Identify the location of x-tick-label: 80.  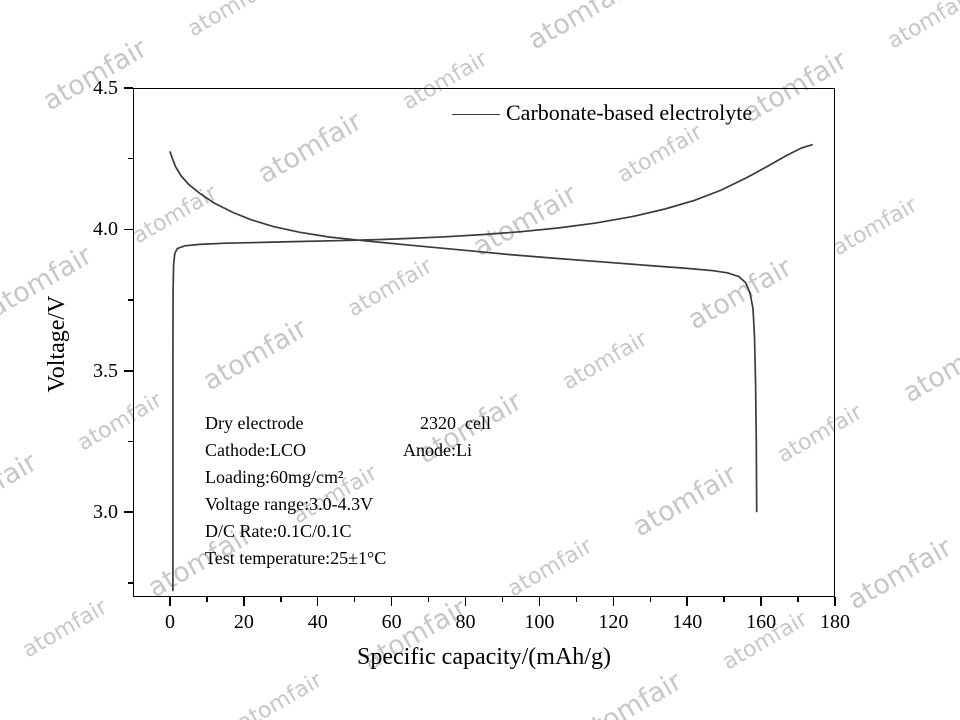
(465, 622).